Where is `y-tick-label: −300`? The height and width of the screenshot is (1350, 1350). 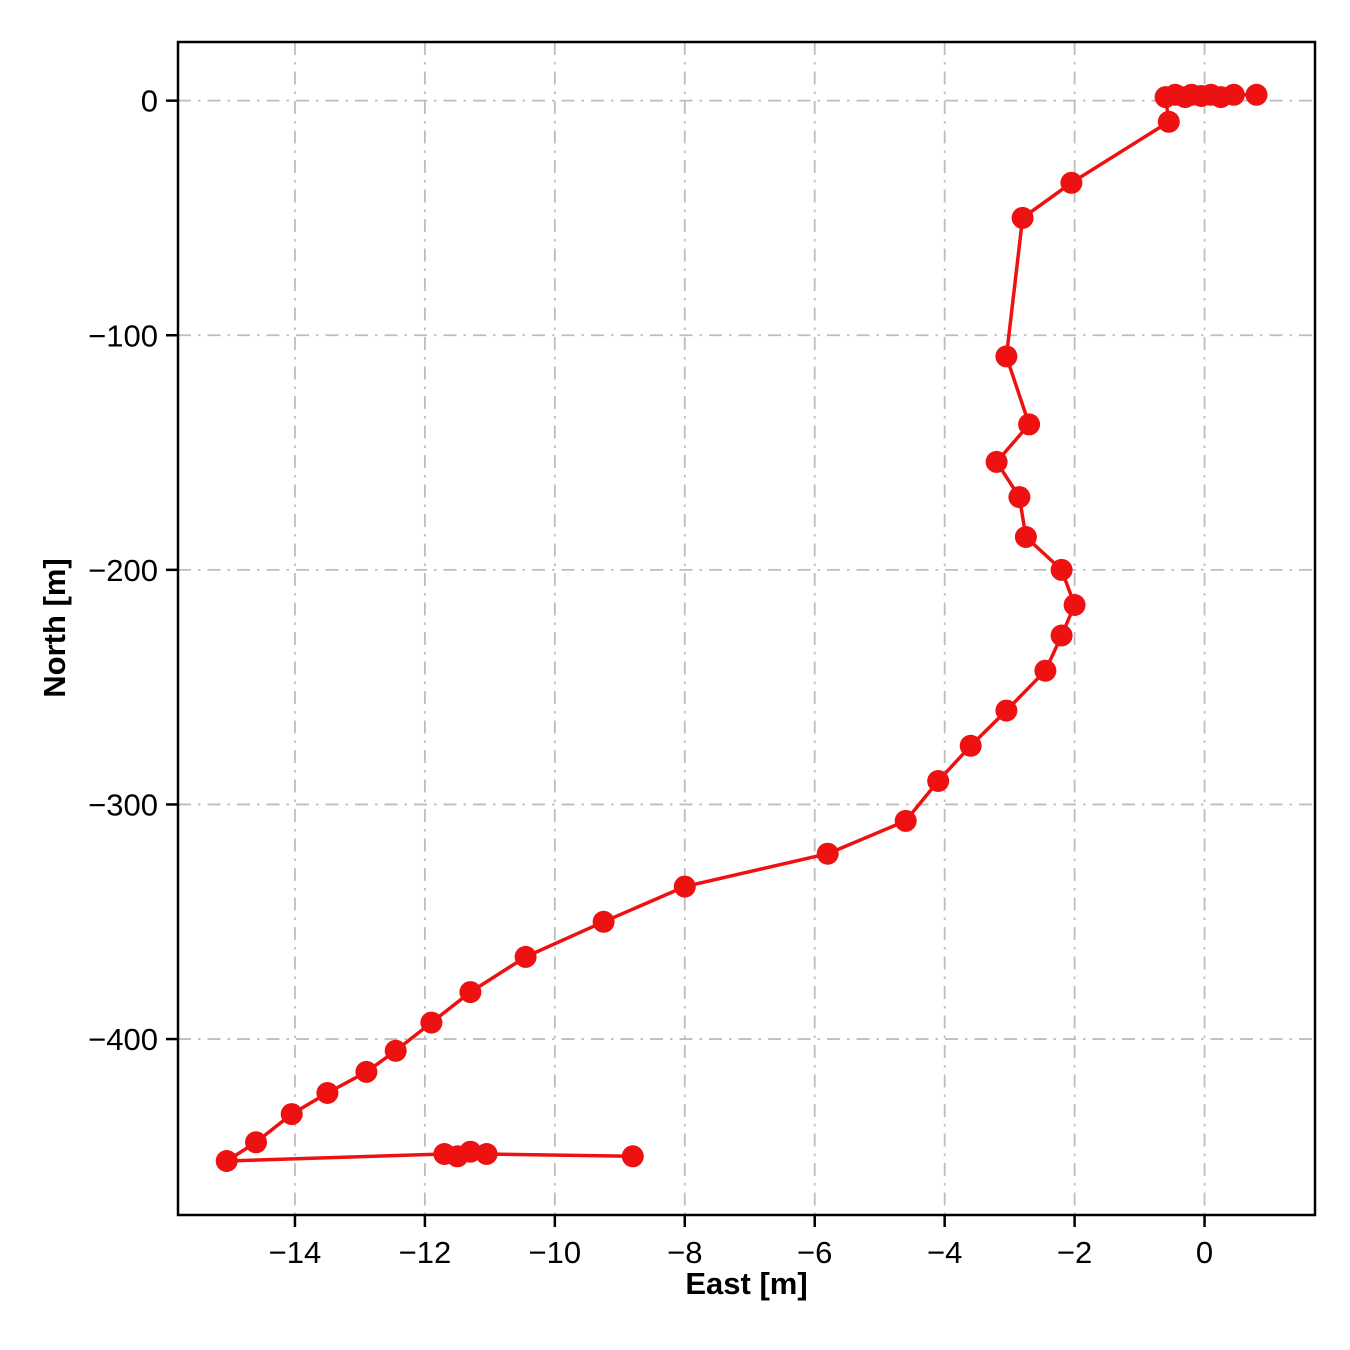
y-tick-label: −300 is located at coordinates (123, 804).